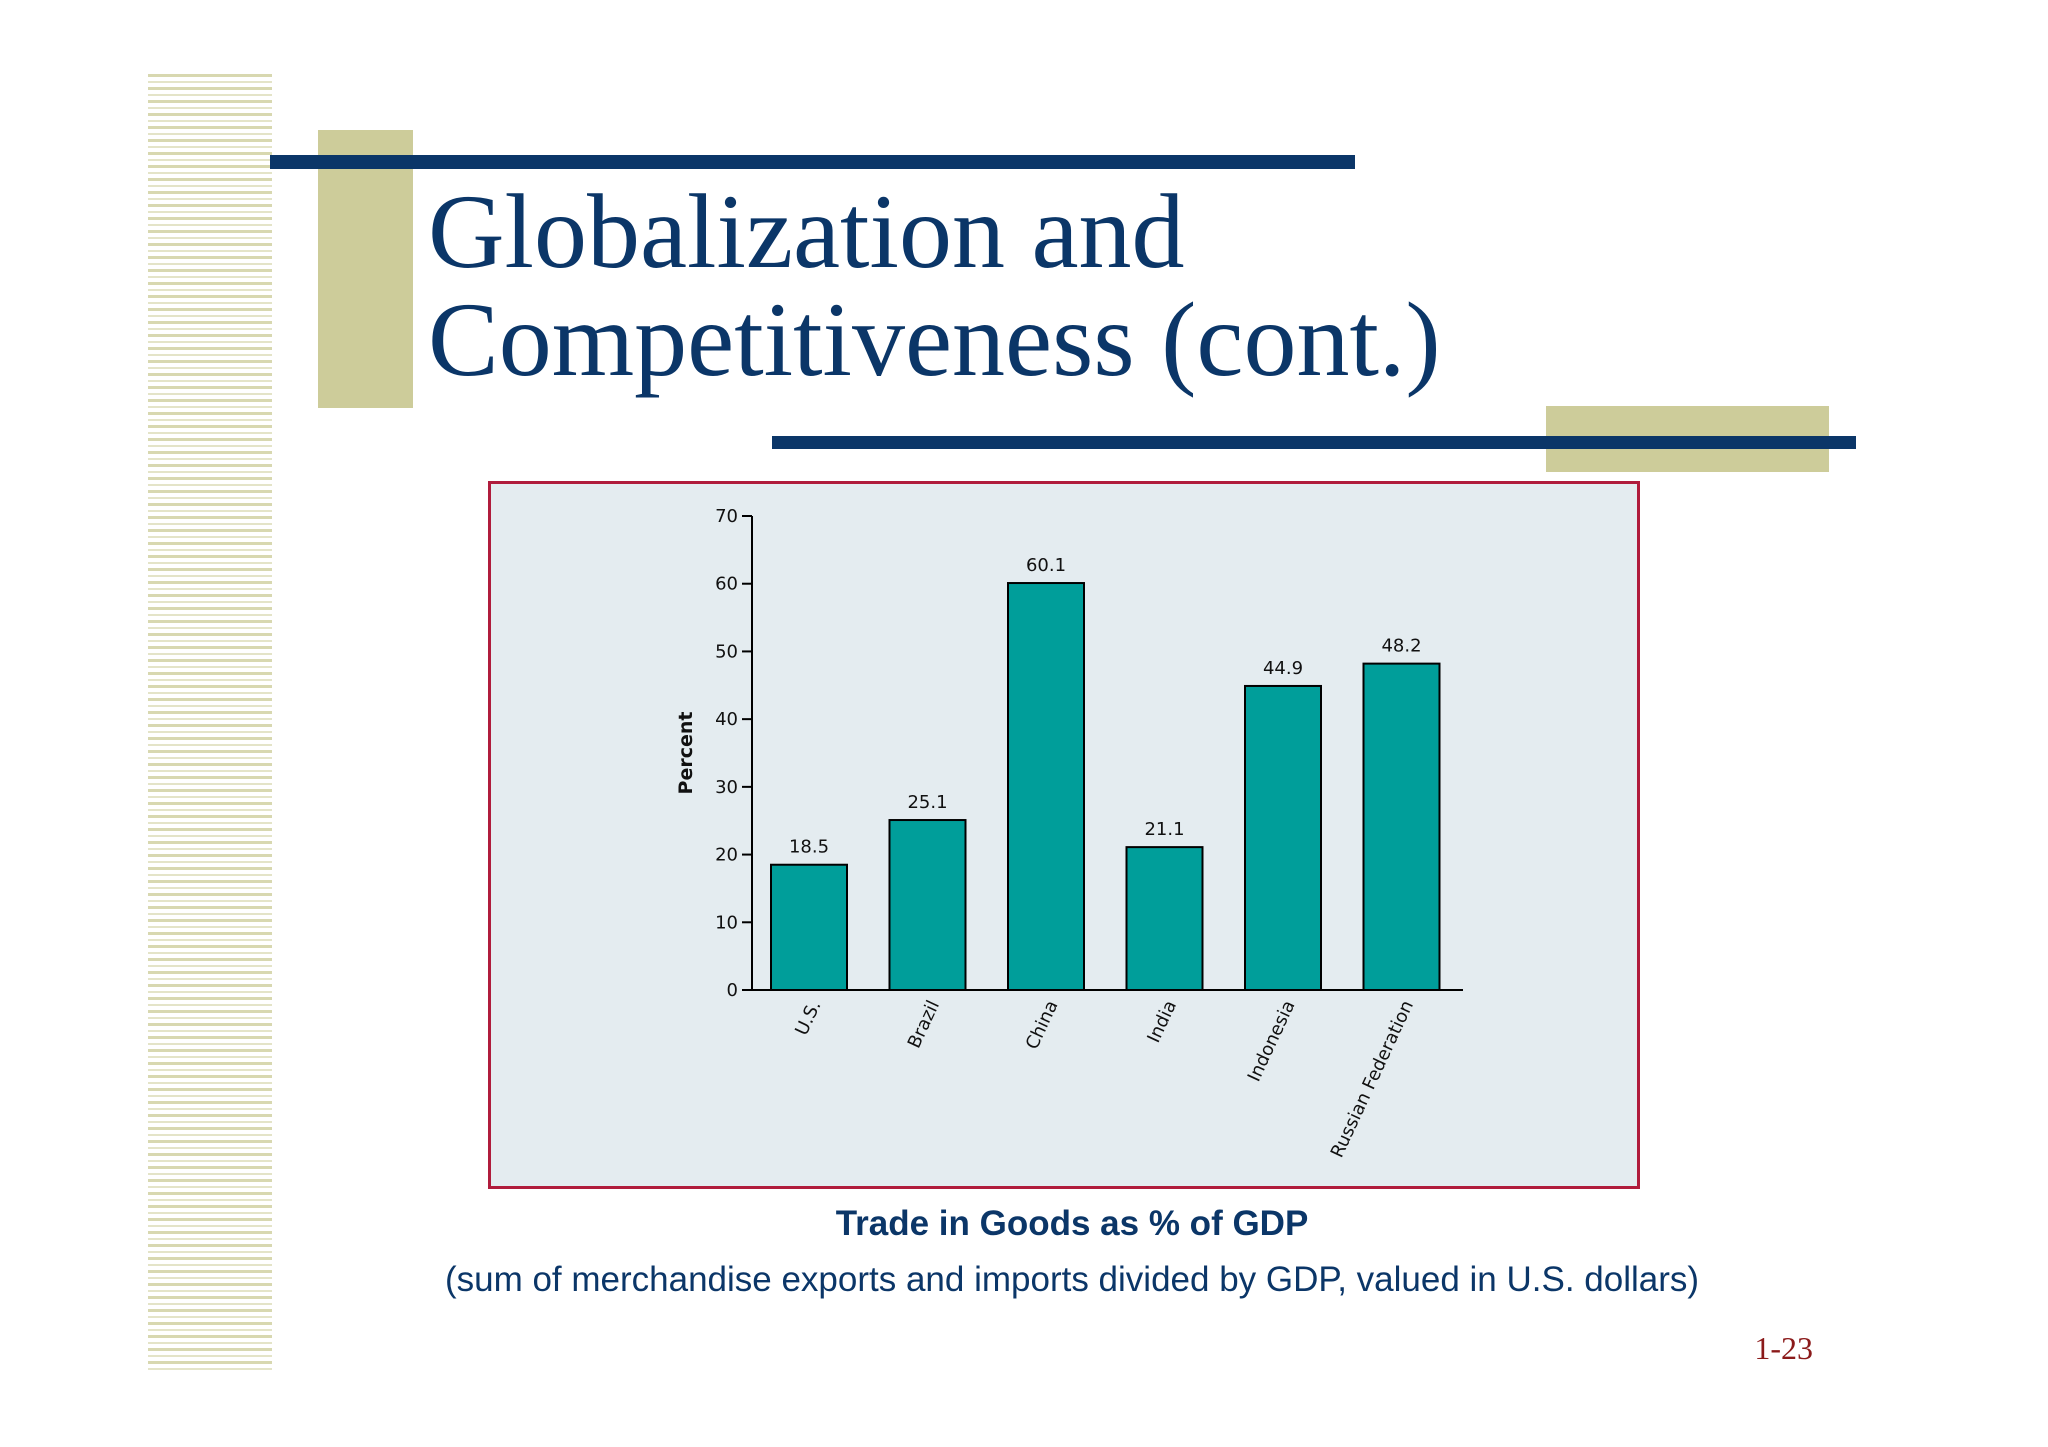 The image size is (2048, 1447). What do you see at coordinates (1401, 646) in the screenshot?
I see `bar-value-label: 48.2` at bounding box center [1401, 646].